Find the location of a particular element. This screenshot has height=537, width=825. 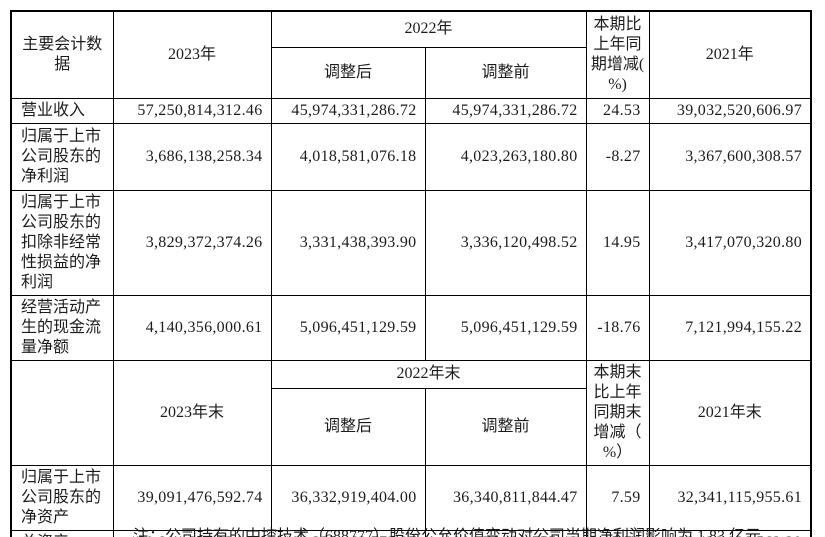

cell-2023: 57,250,814,312.46 is located at coordinates (192, 110).